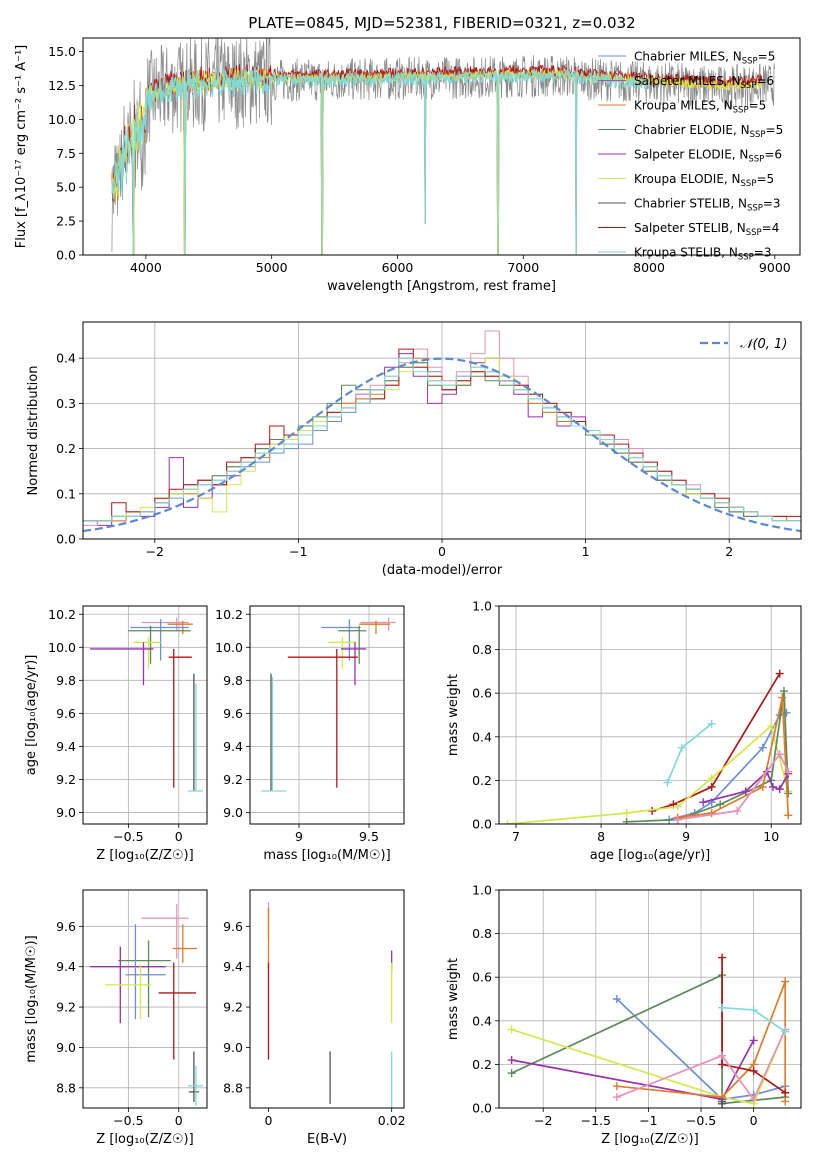 The width and height of the screenshot is (819, 1170). I want to click on y-tick-label: 15.0, so click(62, 51).